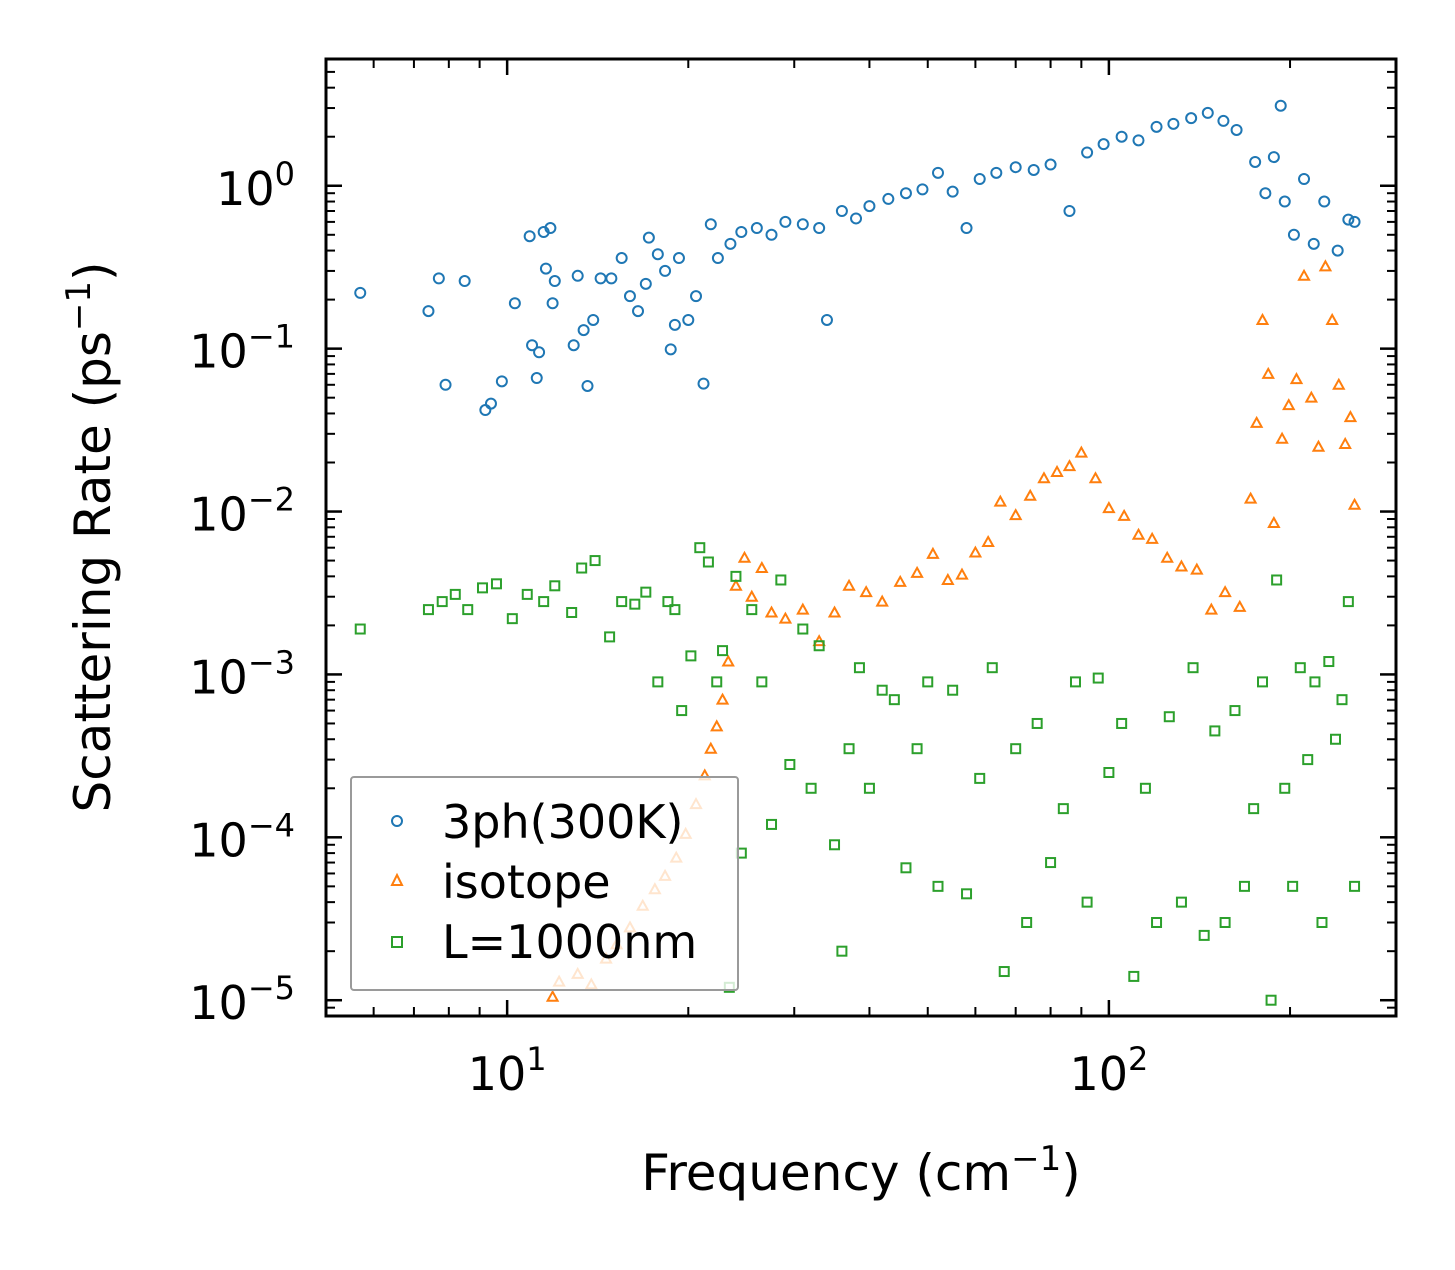 The image size is (1455, 1270). What do you see at coordinates (562, 822) in the screenshot?
I see `legend-label-3ph: 3ph(300K)` at bounding box center [562, 822].